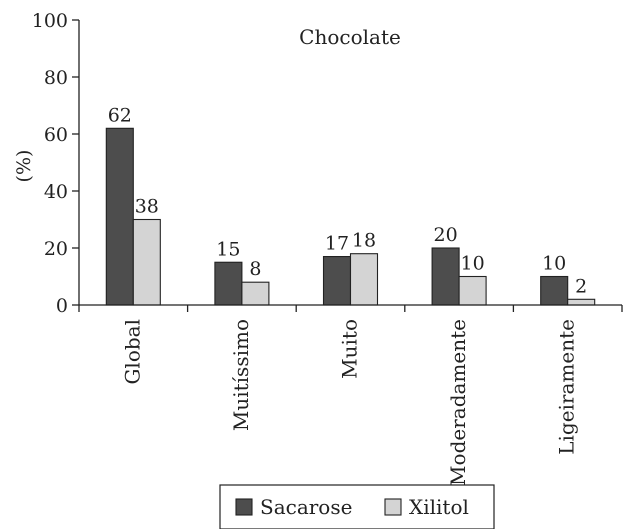  I want to click on legend-swatch-sacarose, so click(244, 507).